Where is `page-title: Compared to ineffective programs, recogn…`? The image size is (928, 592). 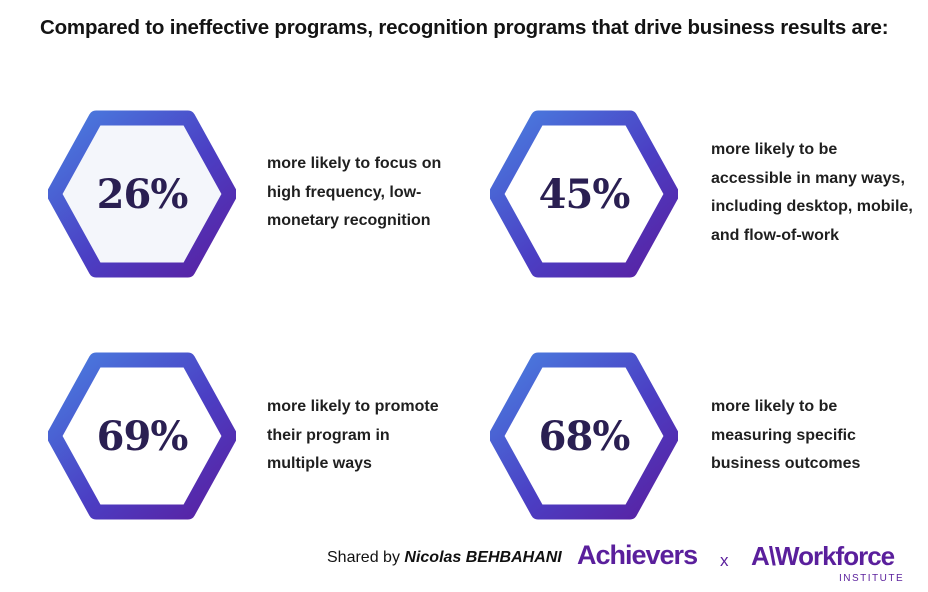 page-title: Compared to ineffective programs, recogn… is located at coordinates (464, 27).